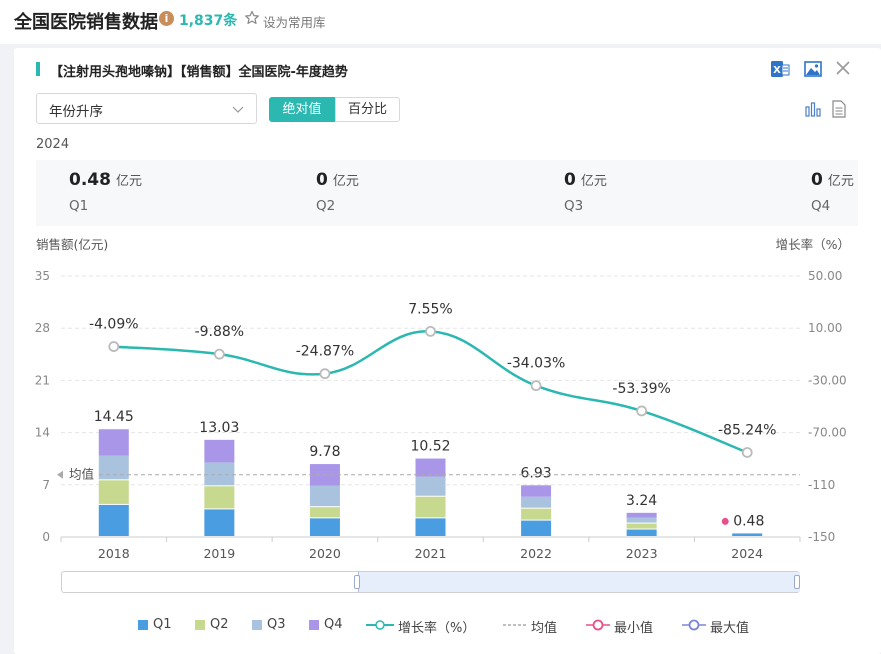 The width and height of the screenshot is (881, 654). Describe the element at coordinates (294, 22) in the screenshot. I see `set-favorite-button: 设为常用库` at that location.